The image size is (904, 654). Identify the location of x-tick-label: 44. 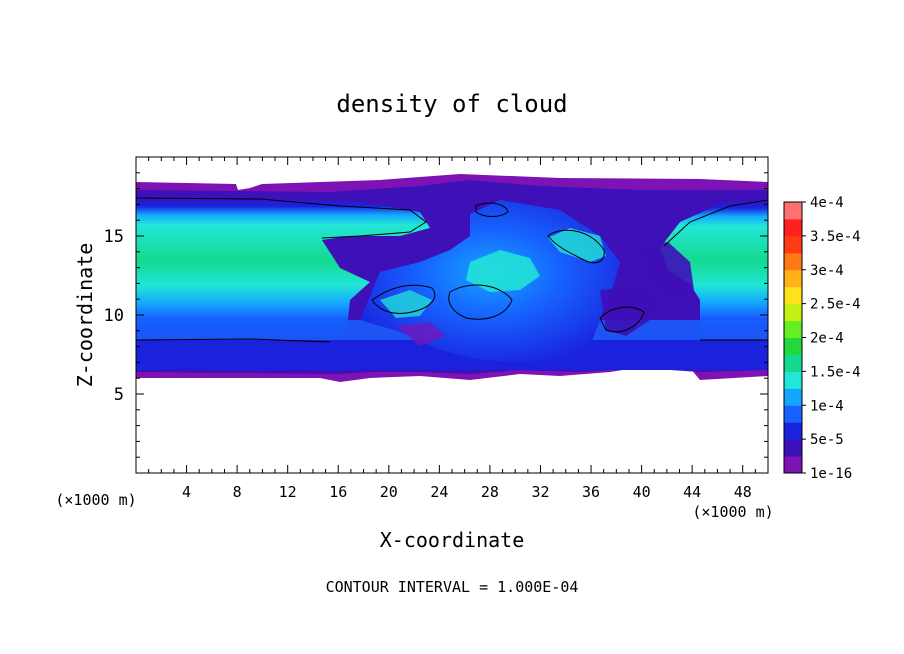
(692, 492).